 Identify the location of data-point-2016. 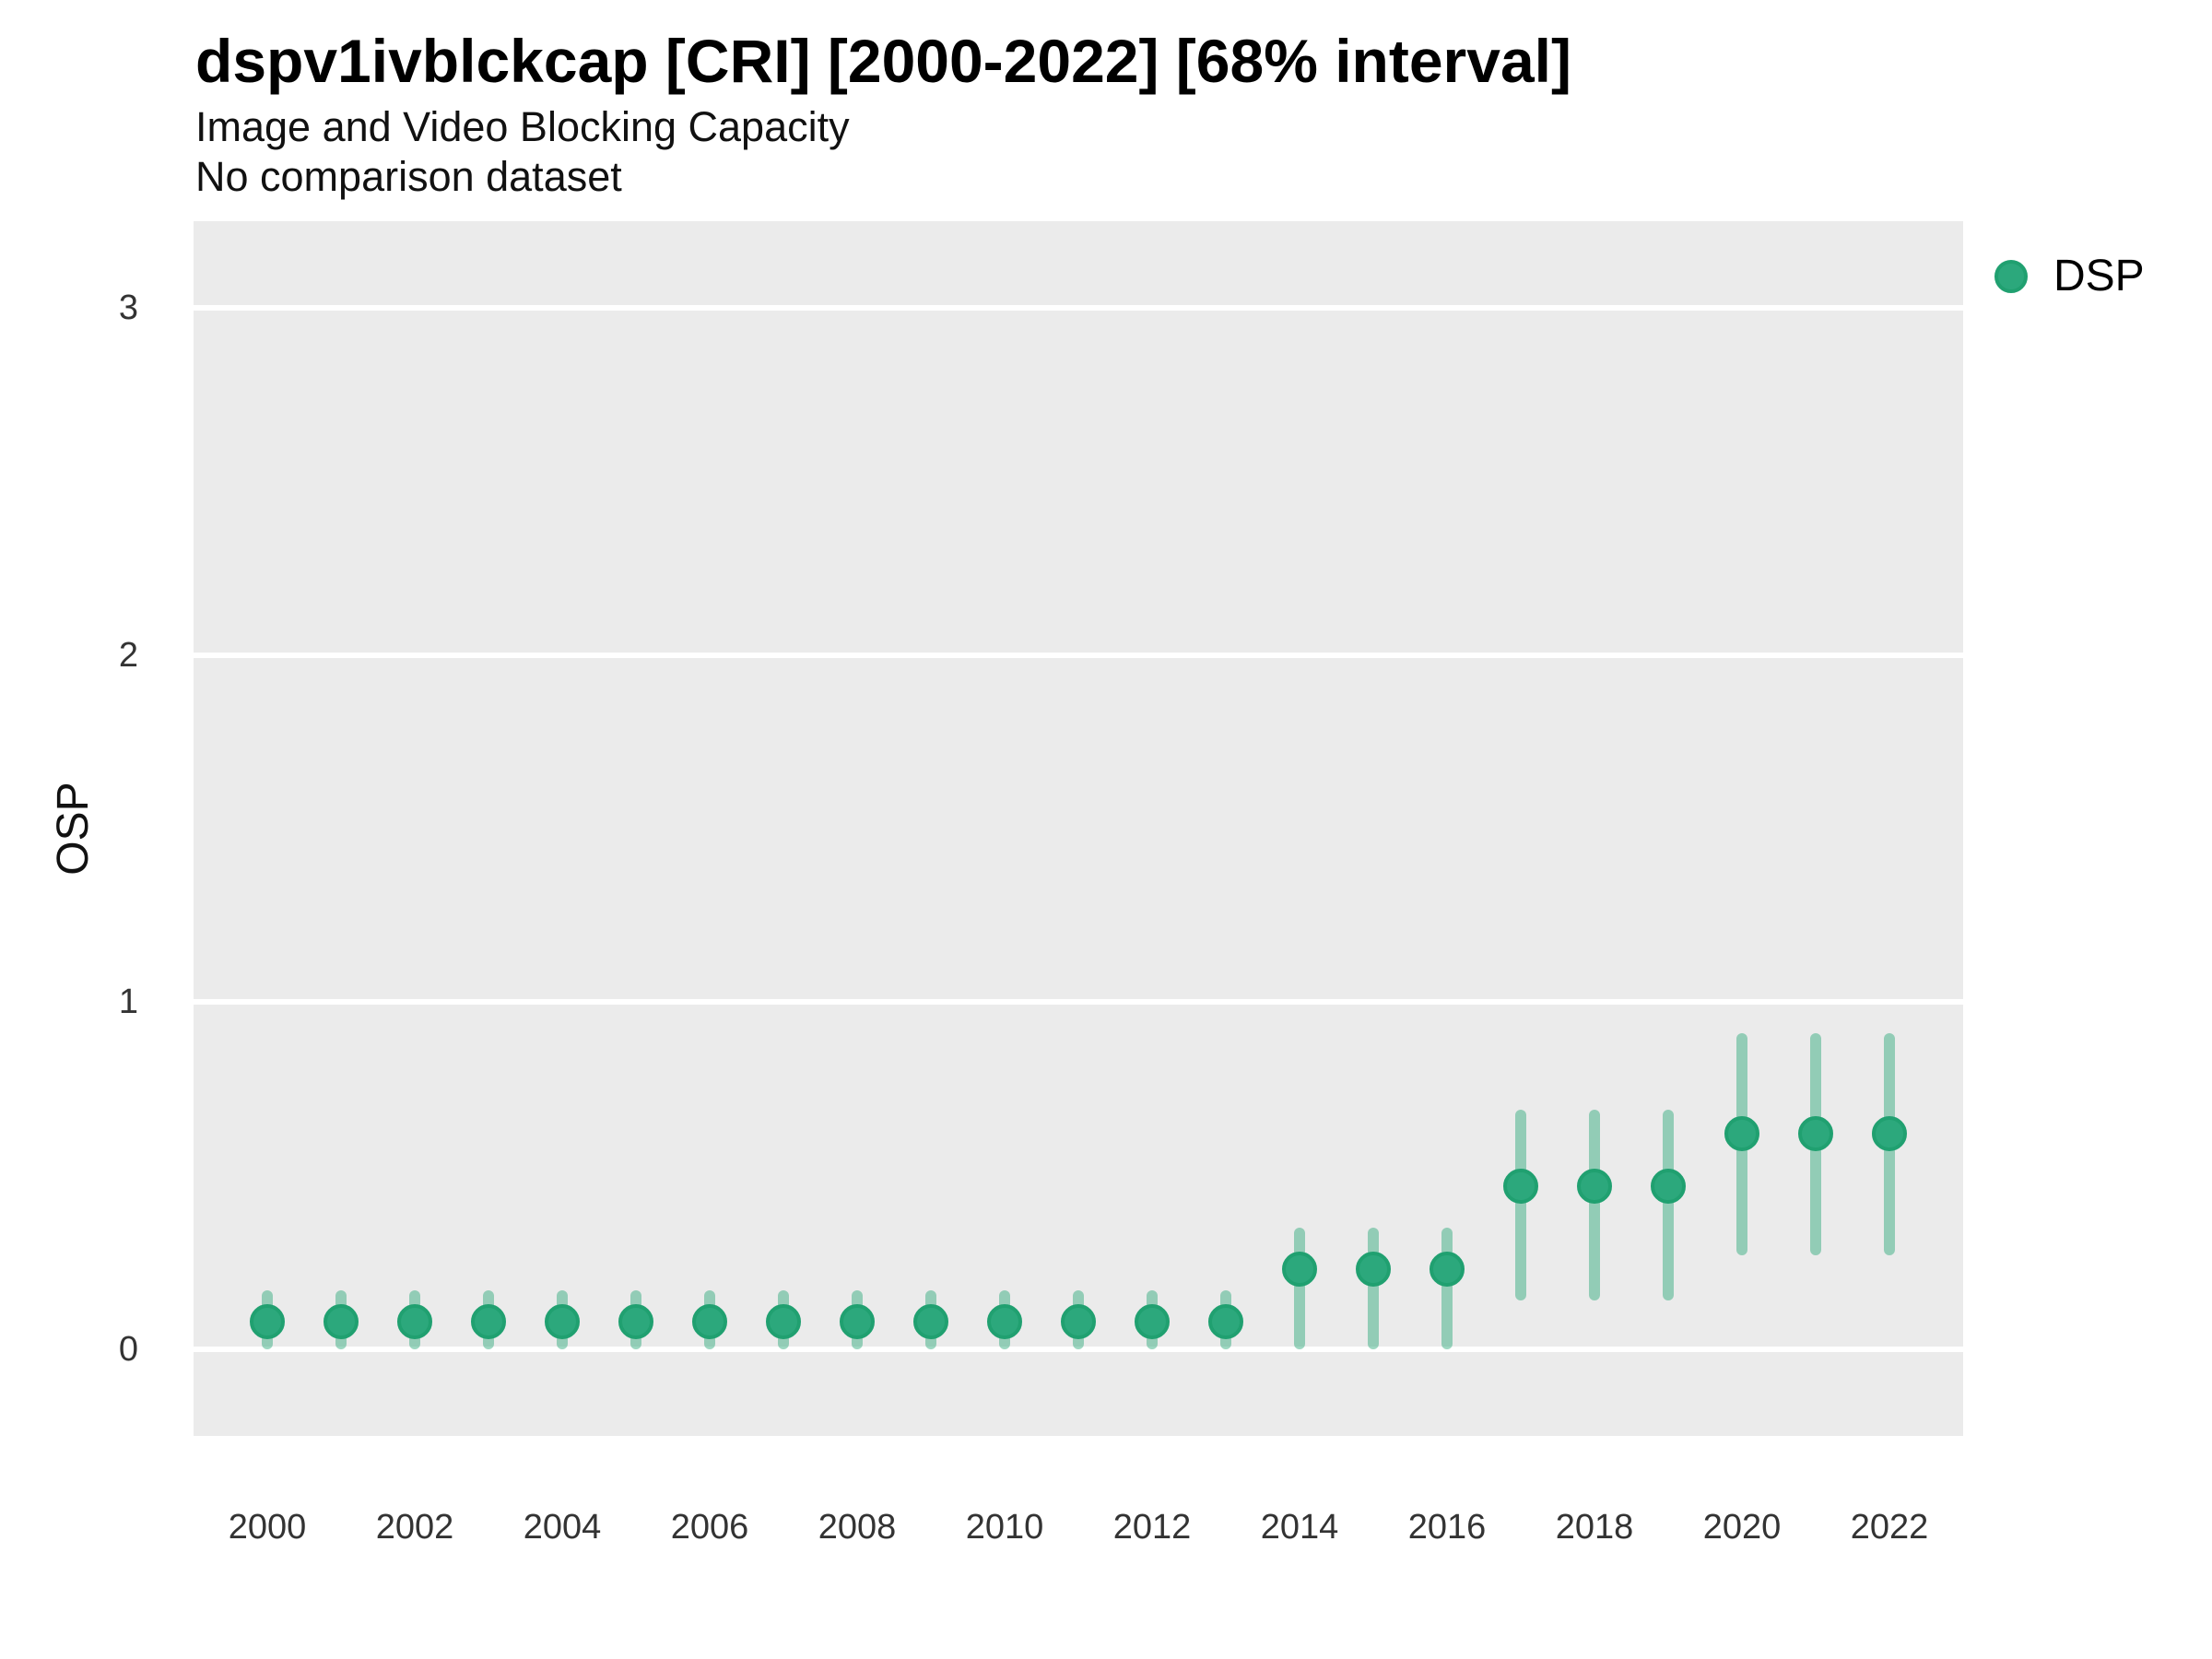
(1447, 1270).